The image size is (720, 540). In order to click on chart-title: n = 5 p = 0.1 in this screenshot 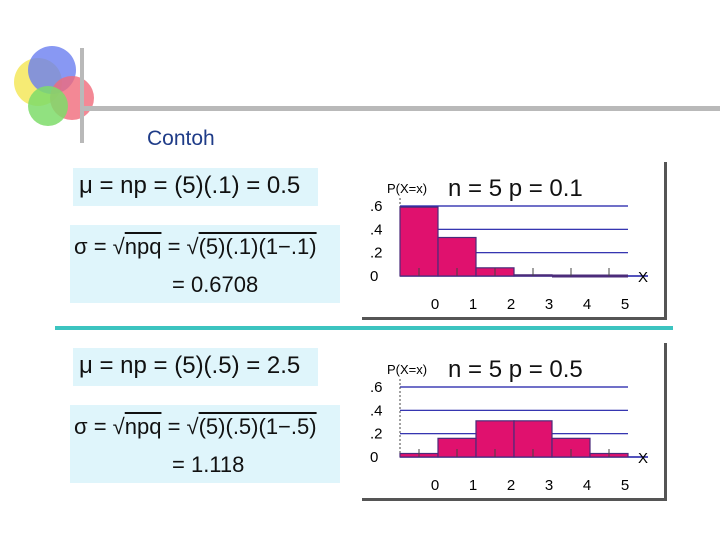, I will do `click(515, 188)`.